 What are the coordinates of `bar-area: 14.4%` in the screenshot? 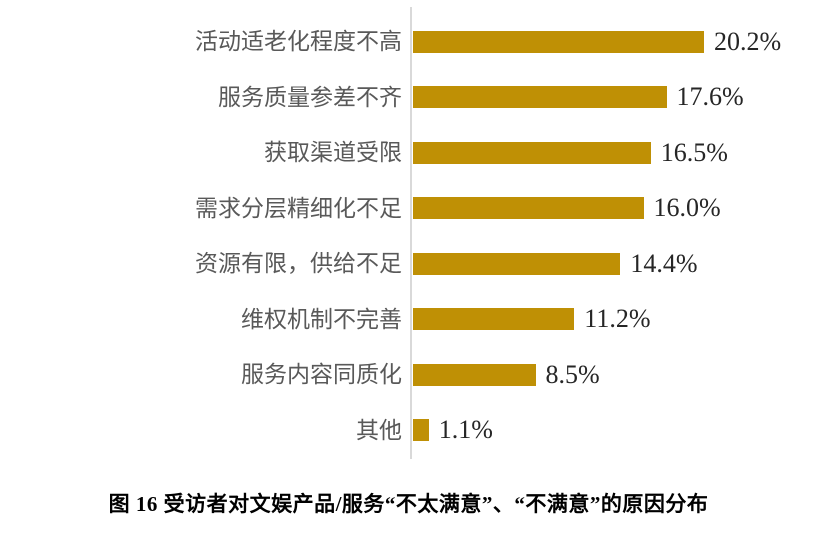 It's located at (555, 263).